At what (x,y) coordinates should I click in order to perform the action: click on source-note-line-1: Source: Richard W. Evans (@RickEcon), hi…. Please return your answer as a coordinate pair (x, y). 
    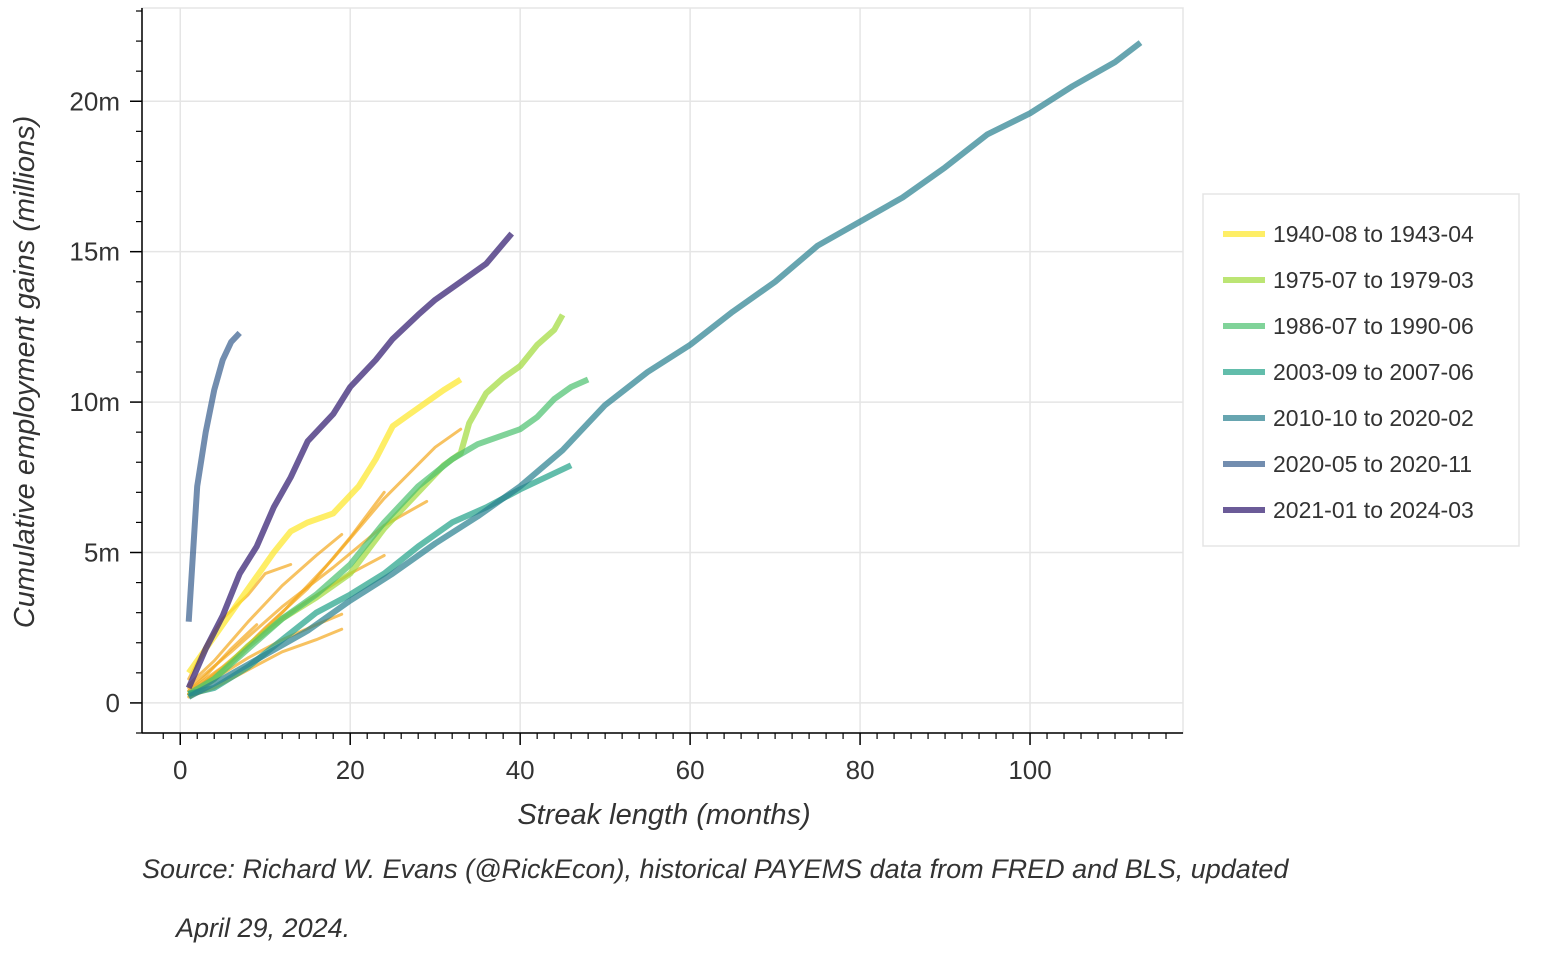
    Looking at the image, I should click on (715, 869).